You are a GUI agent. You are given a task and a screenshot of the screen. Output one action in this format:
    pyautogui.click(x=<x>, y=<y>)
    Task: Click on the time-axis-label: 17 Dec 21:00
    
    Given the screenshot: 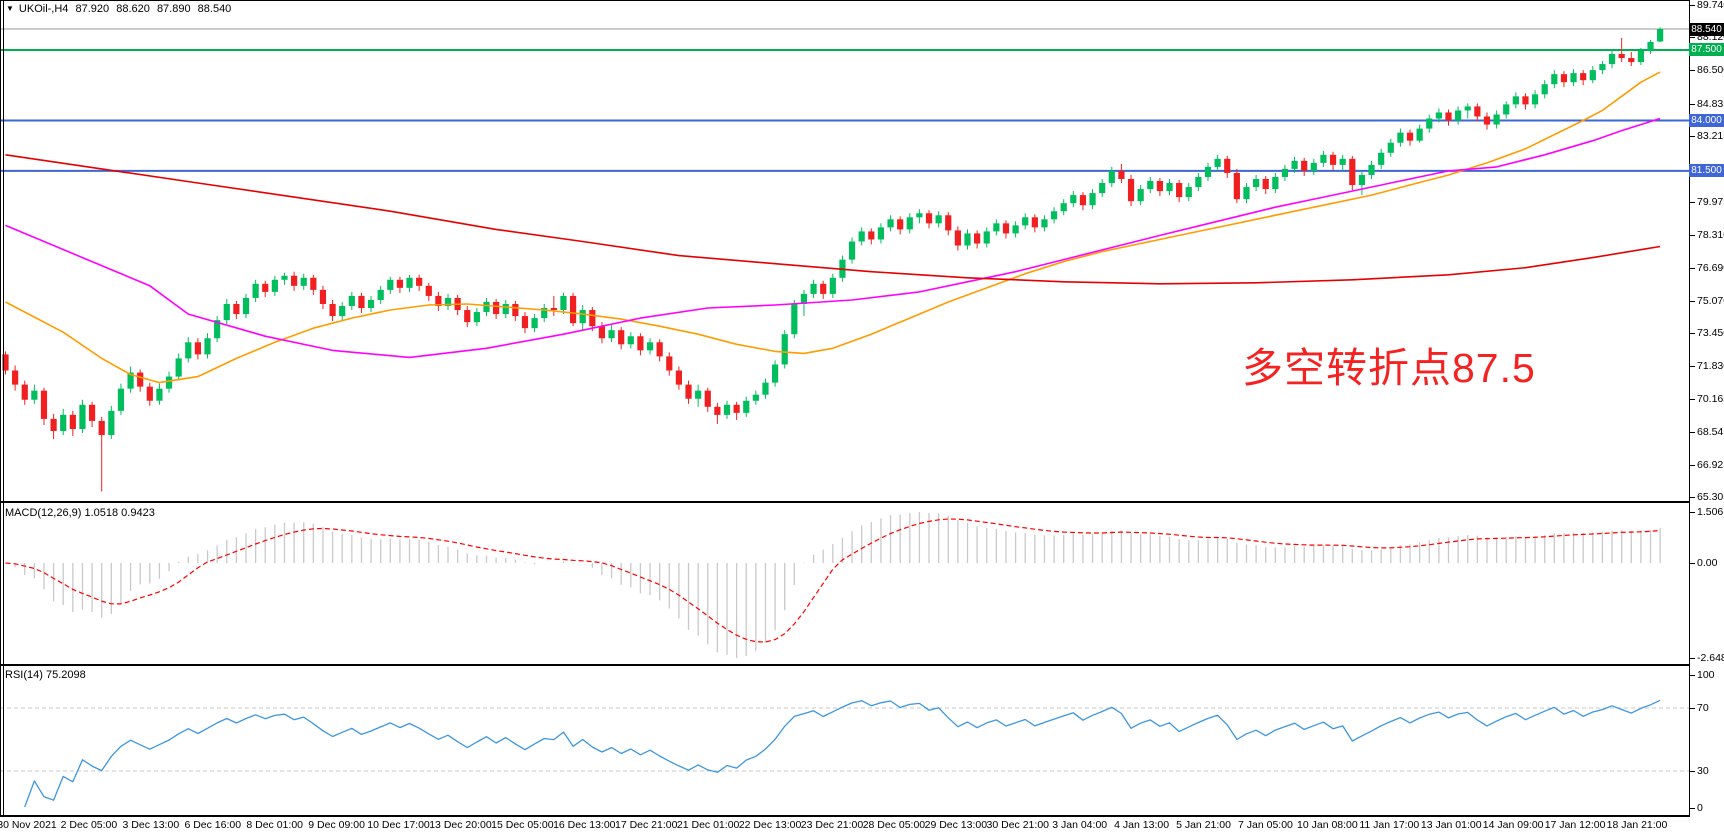 What is the action you would take?
    pyautogui.click(x=646, y=825)
    